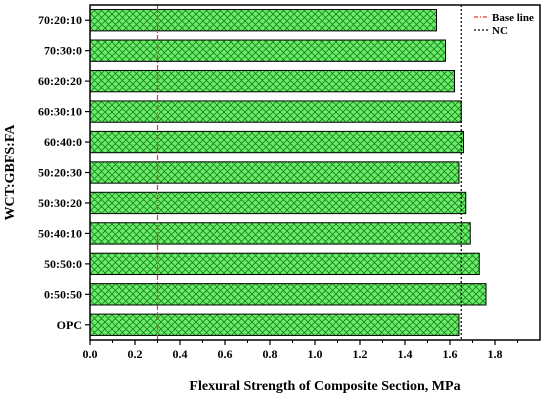 The height and width of the screenshot is (401, 550). What do you see at coordinates (225, 354) in the screenshot?
I see `x-tick-label: 0.6` at bounding box center [225, 354].